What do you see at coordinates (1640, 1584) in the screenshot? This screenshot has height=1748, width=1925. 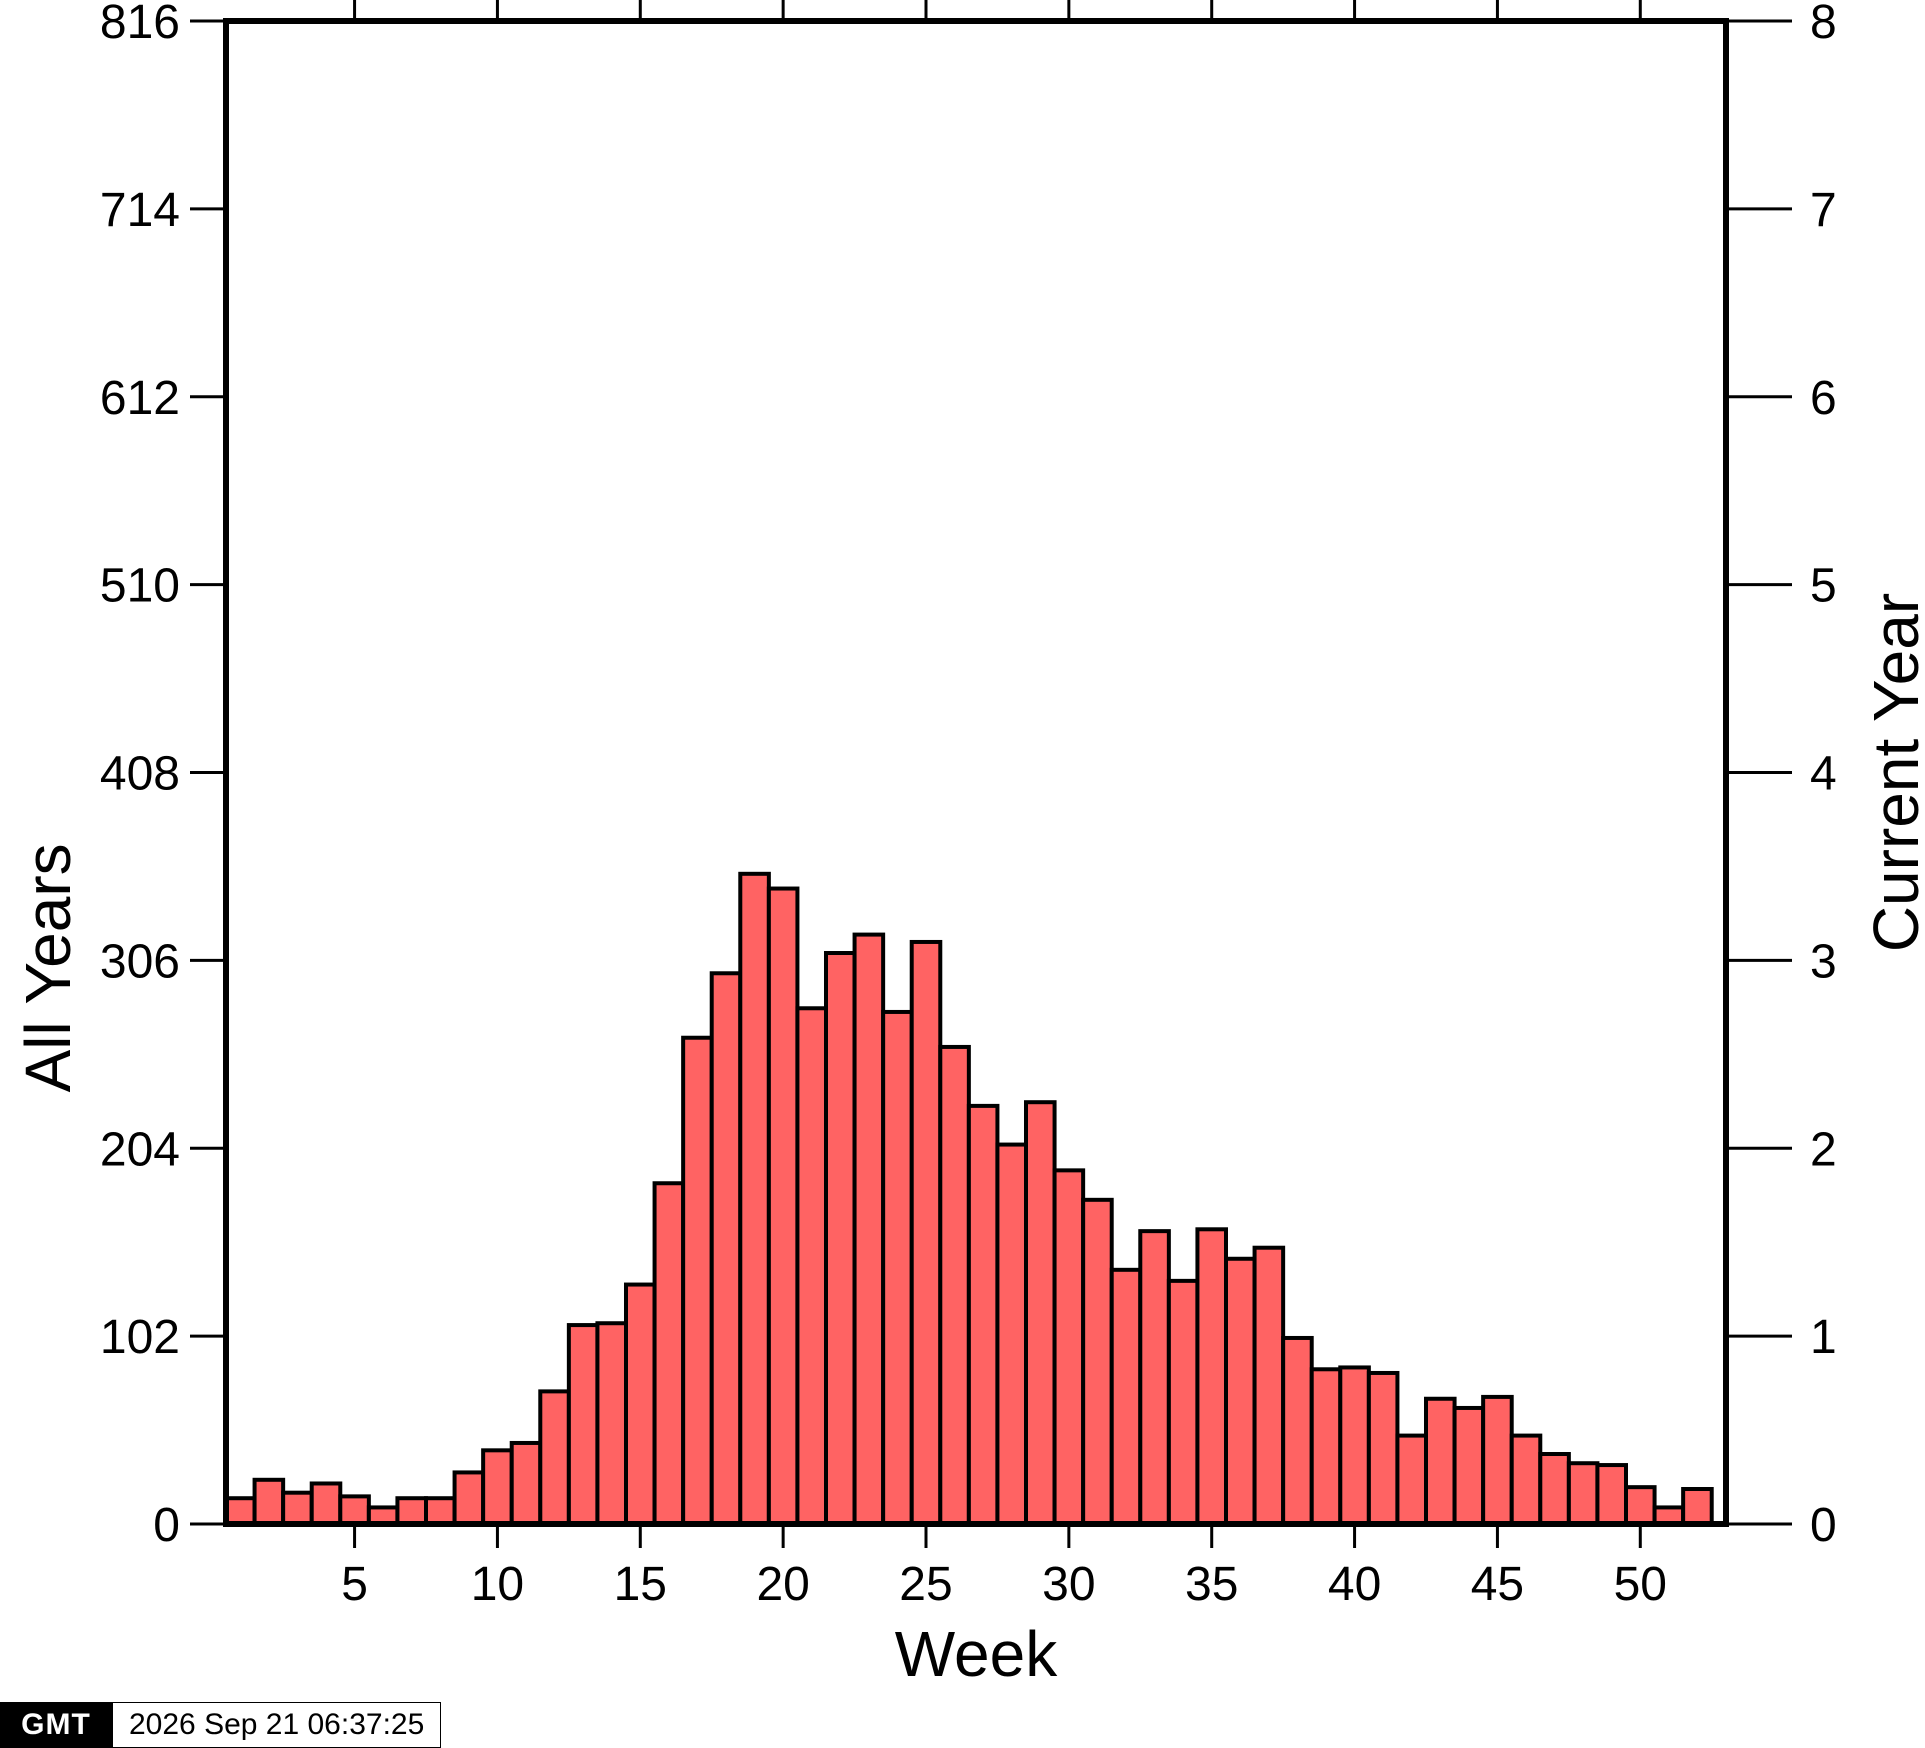 I see `x-tick-label: 50` at bounding box center [1640, 1584].